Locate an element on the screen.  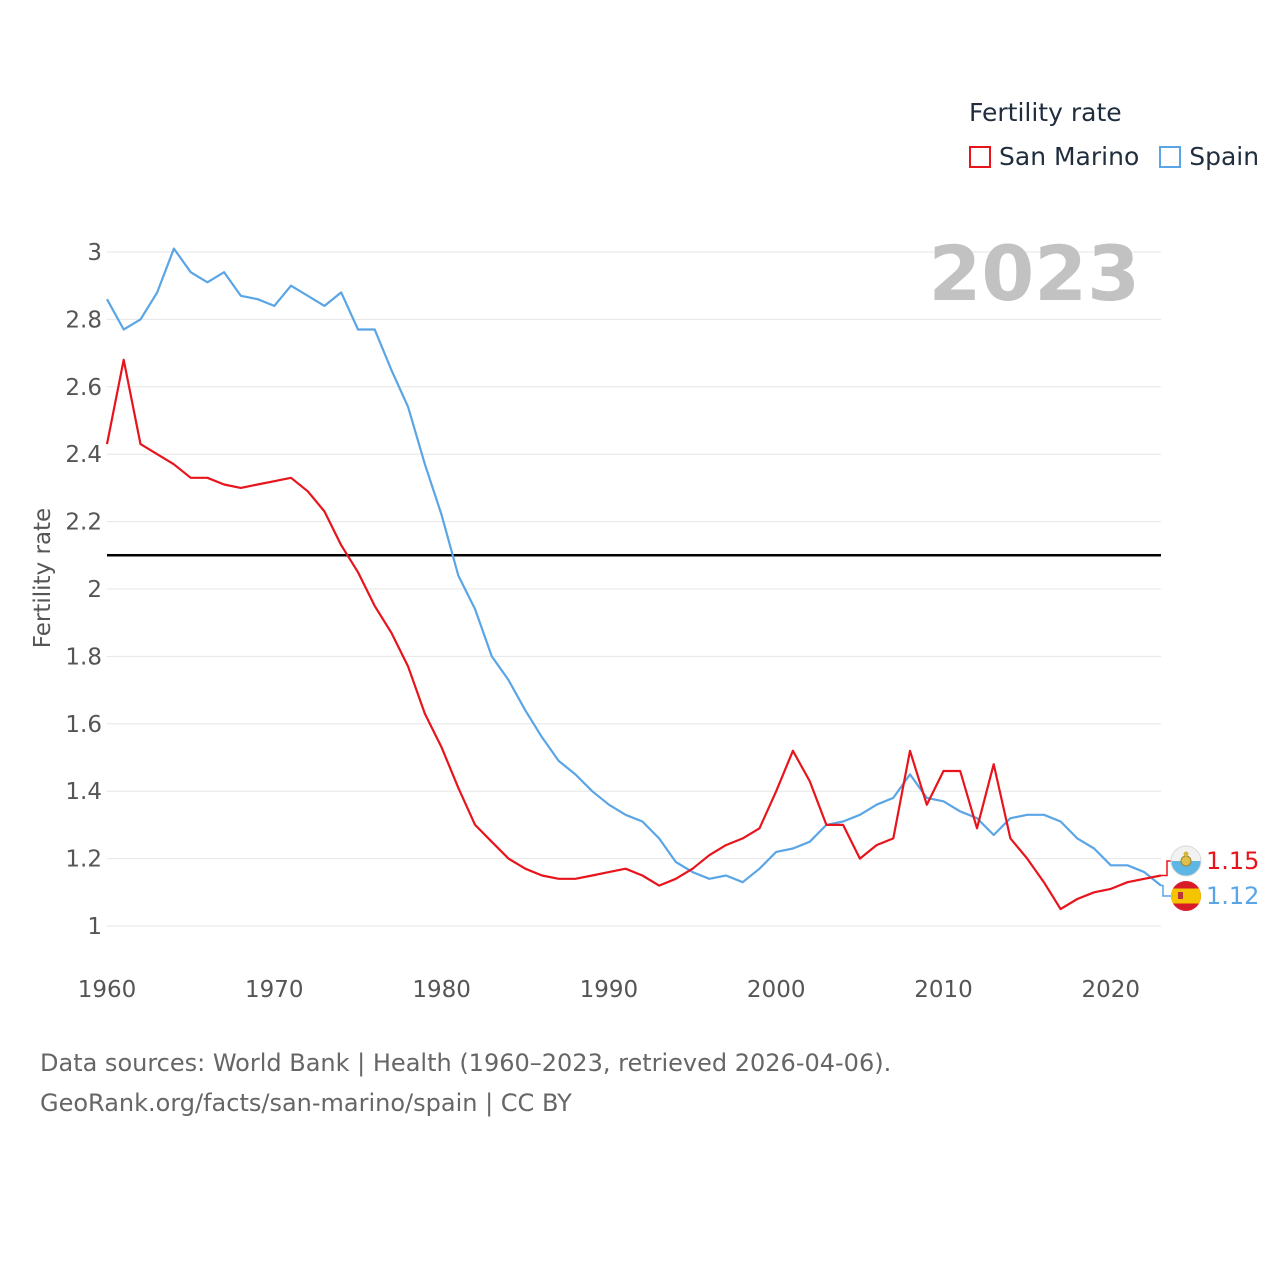
legend-swatch-san-marino is located at coordinates (980, 156).